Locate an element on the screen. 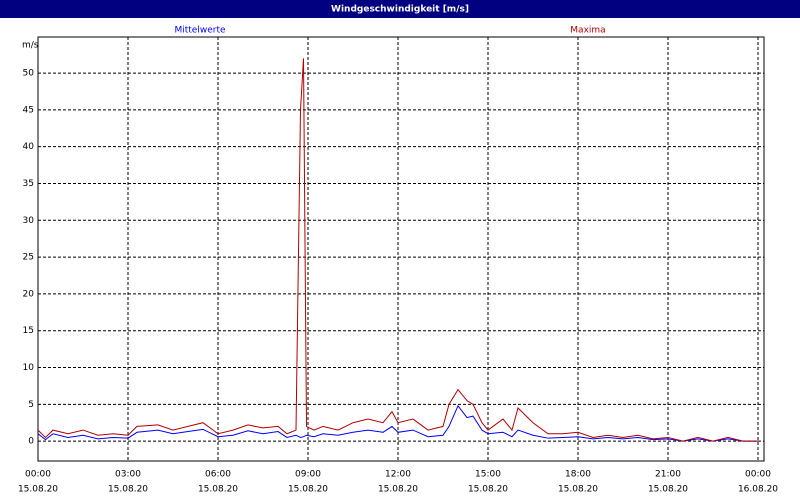 Image resolution: width=800 pixels, height=500 pixels. y-tick-label: 0 is located at coordinates (31, 442).